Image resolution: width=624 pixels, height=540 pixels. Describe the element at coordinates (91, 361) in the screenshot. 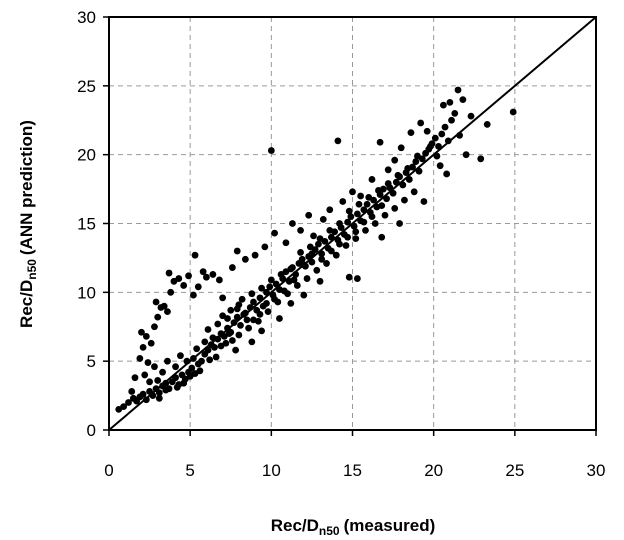

I see `y-tick-label: 5` at that location.